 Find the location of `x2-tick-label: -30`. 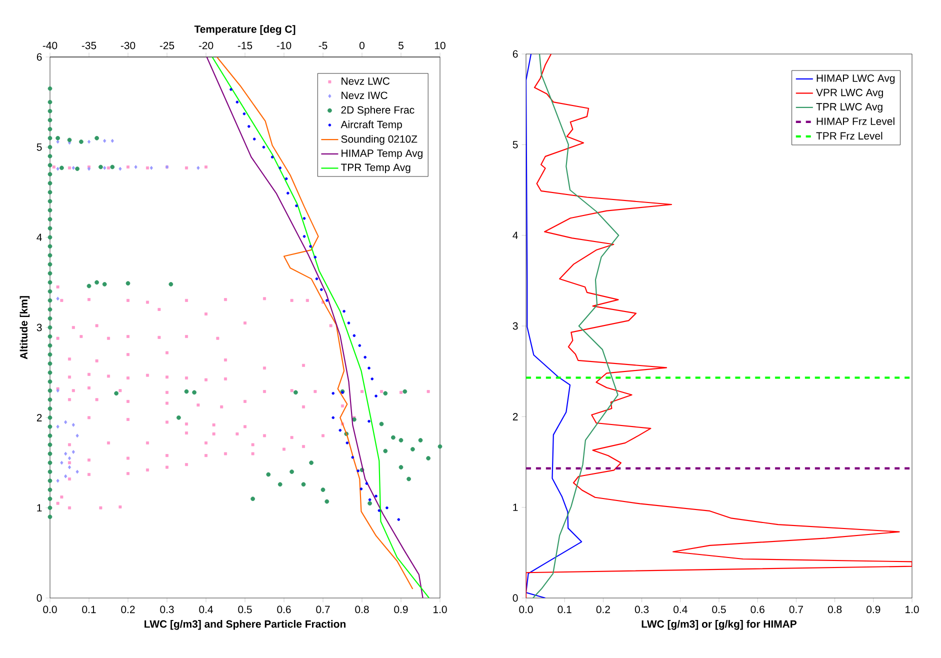

x2-tick-label: -30 is located at coordinates (128, 46).